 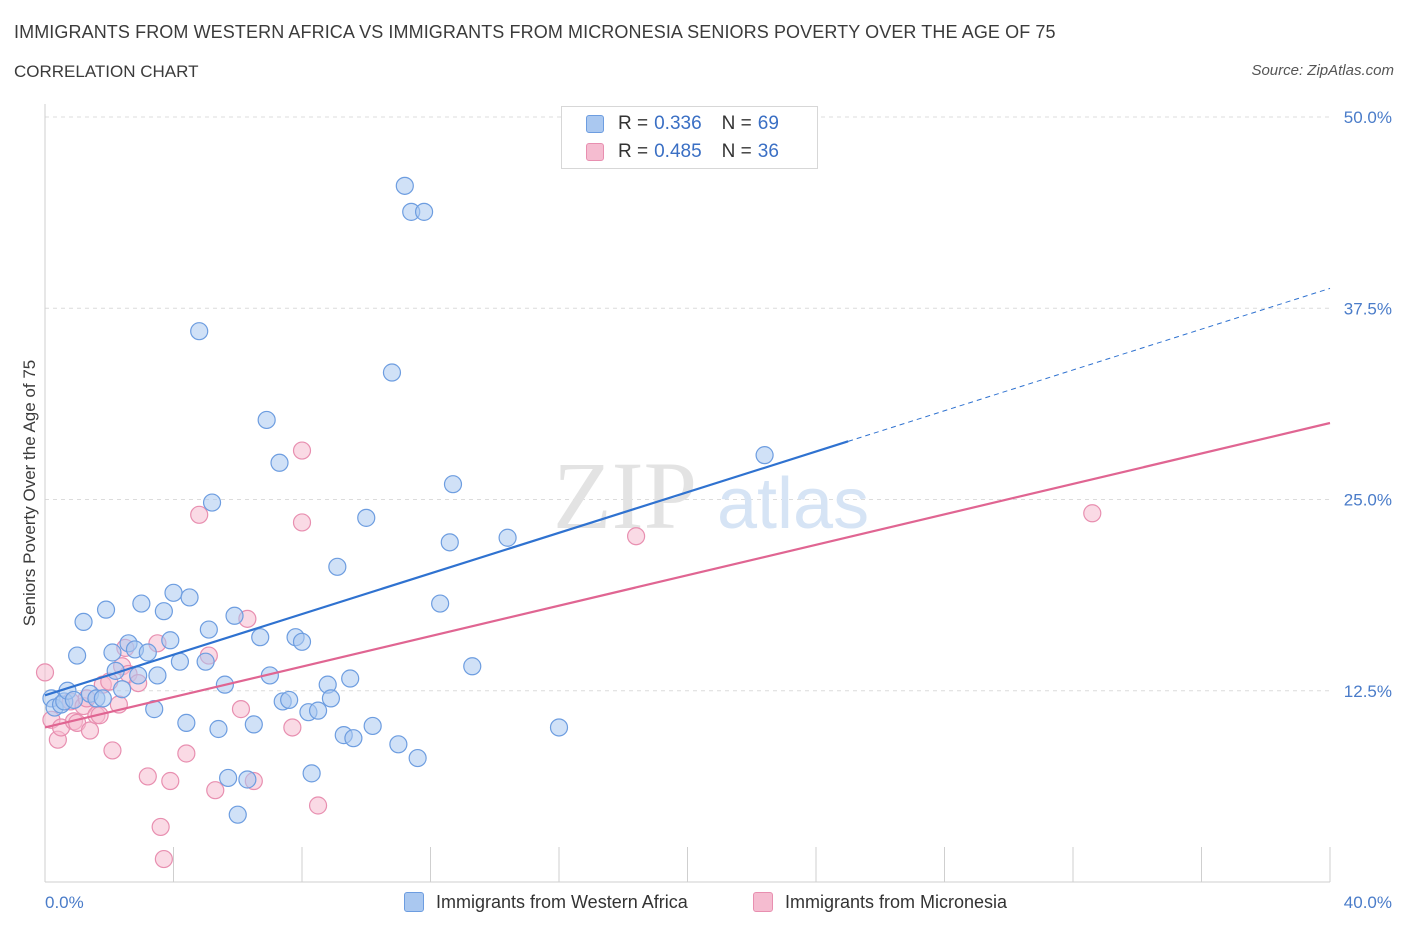 What do you see at coordinates (595, 124) in the screenshot?
I see `legend-swatch-blue` at bounding box center [595, 124].